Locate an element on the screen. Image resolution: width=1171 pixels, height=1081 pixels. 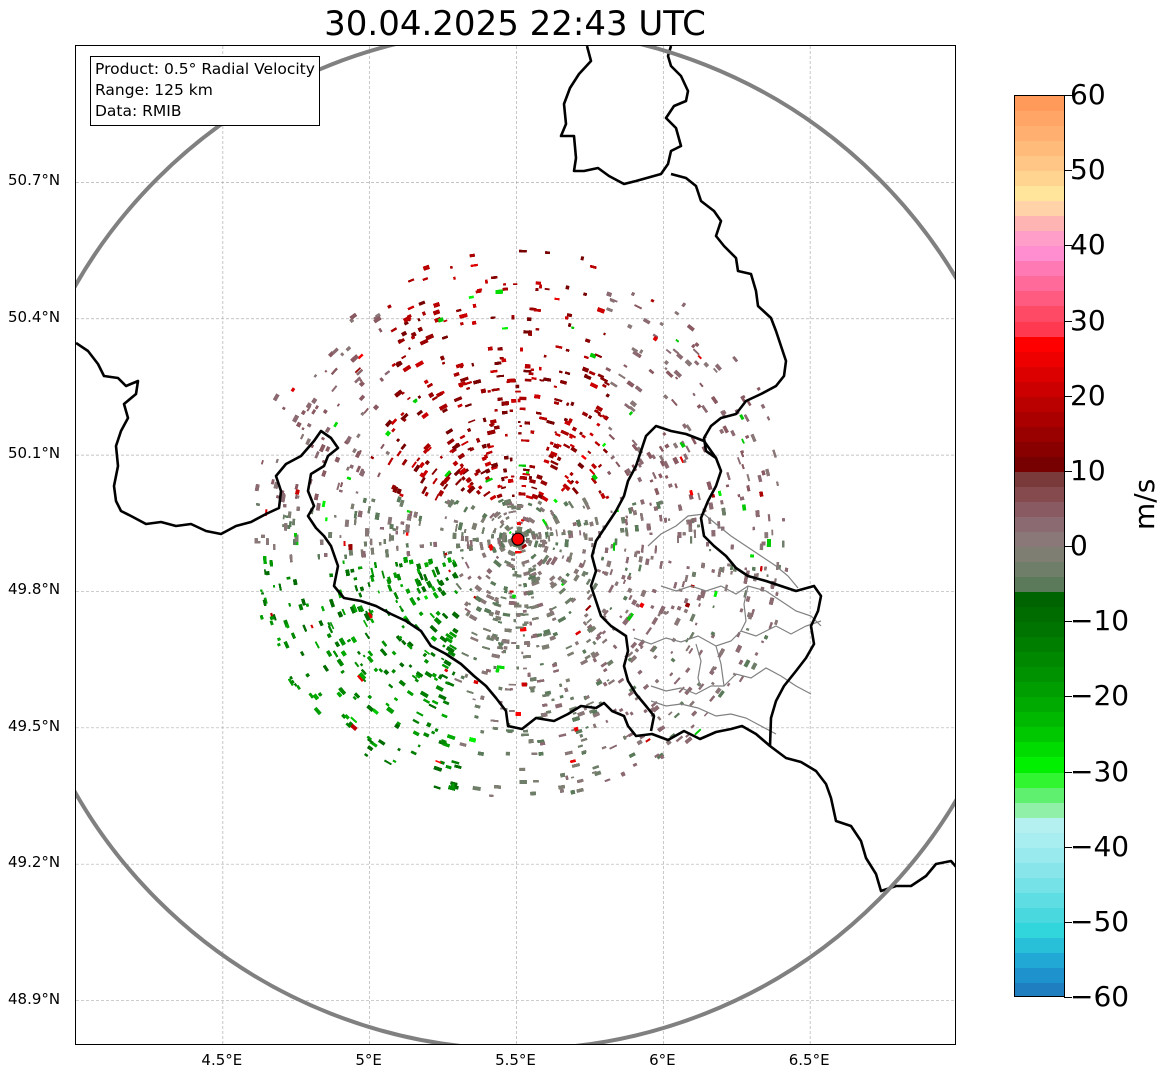
colorbar-tick-label: −50 is located at coordinates (1100, 921).